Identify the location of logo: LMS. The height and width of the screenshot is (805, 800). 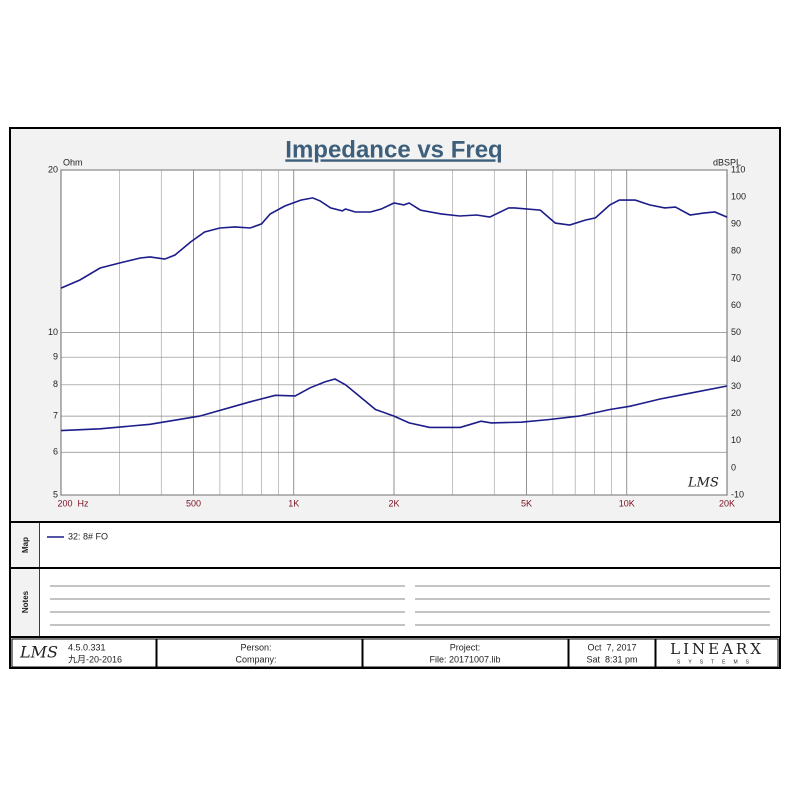
(38, 652).